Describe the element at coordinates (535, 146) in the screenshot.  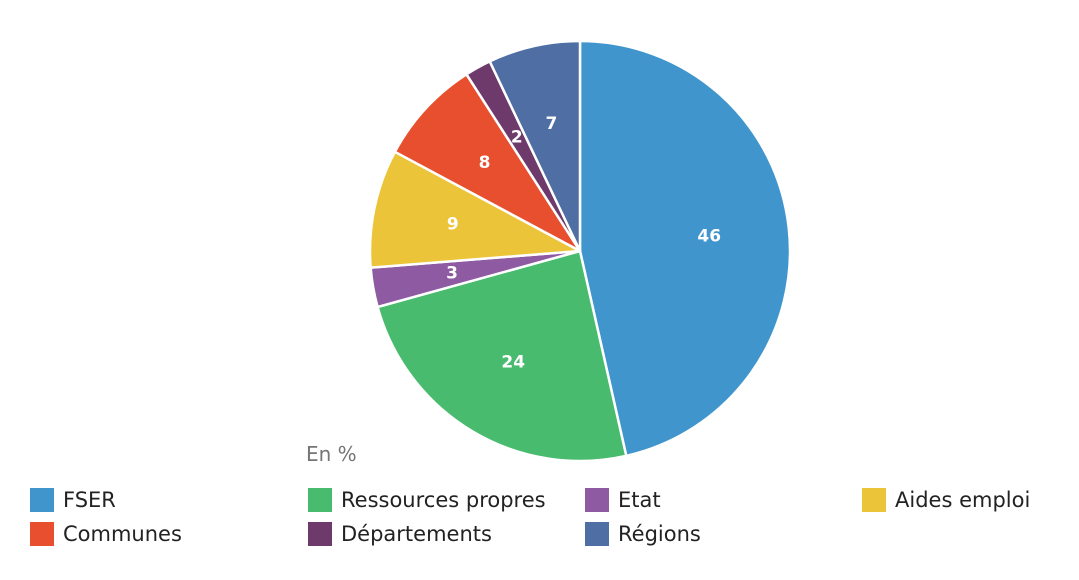
I see `pie-slice-regions` at that location.